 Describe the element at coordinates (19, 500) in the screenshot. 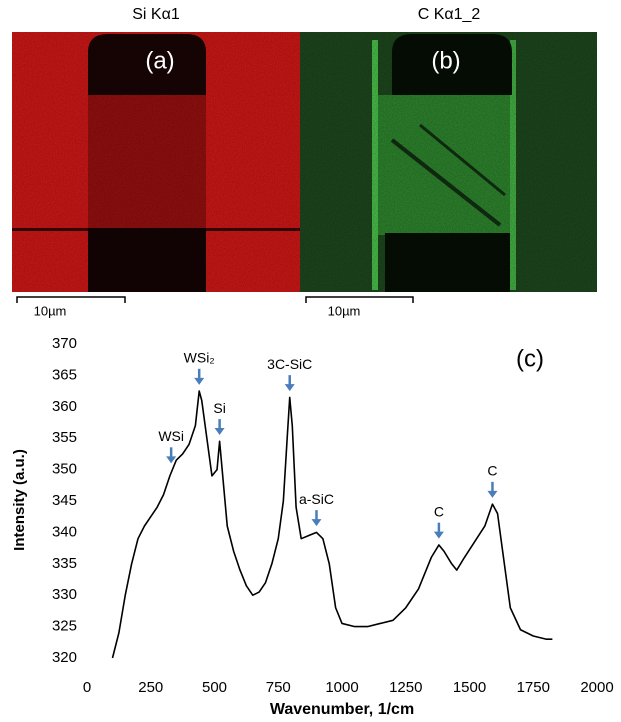

I see `y-axis-label: Intensity (a.u.)` at that location.